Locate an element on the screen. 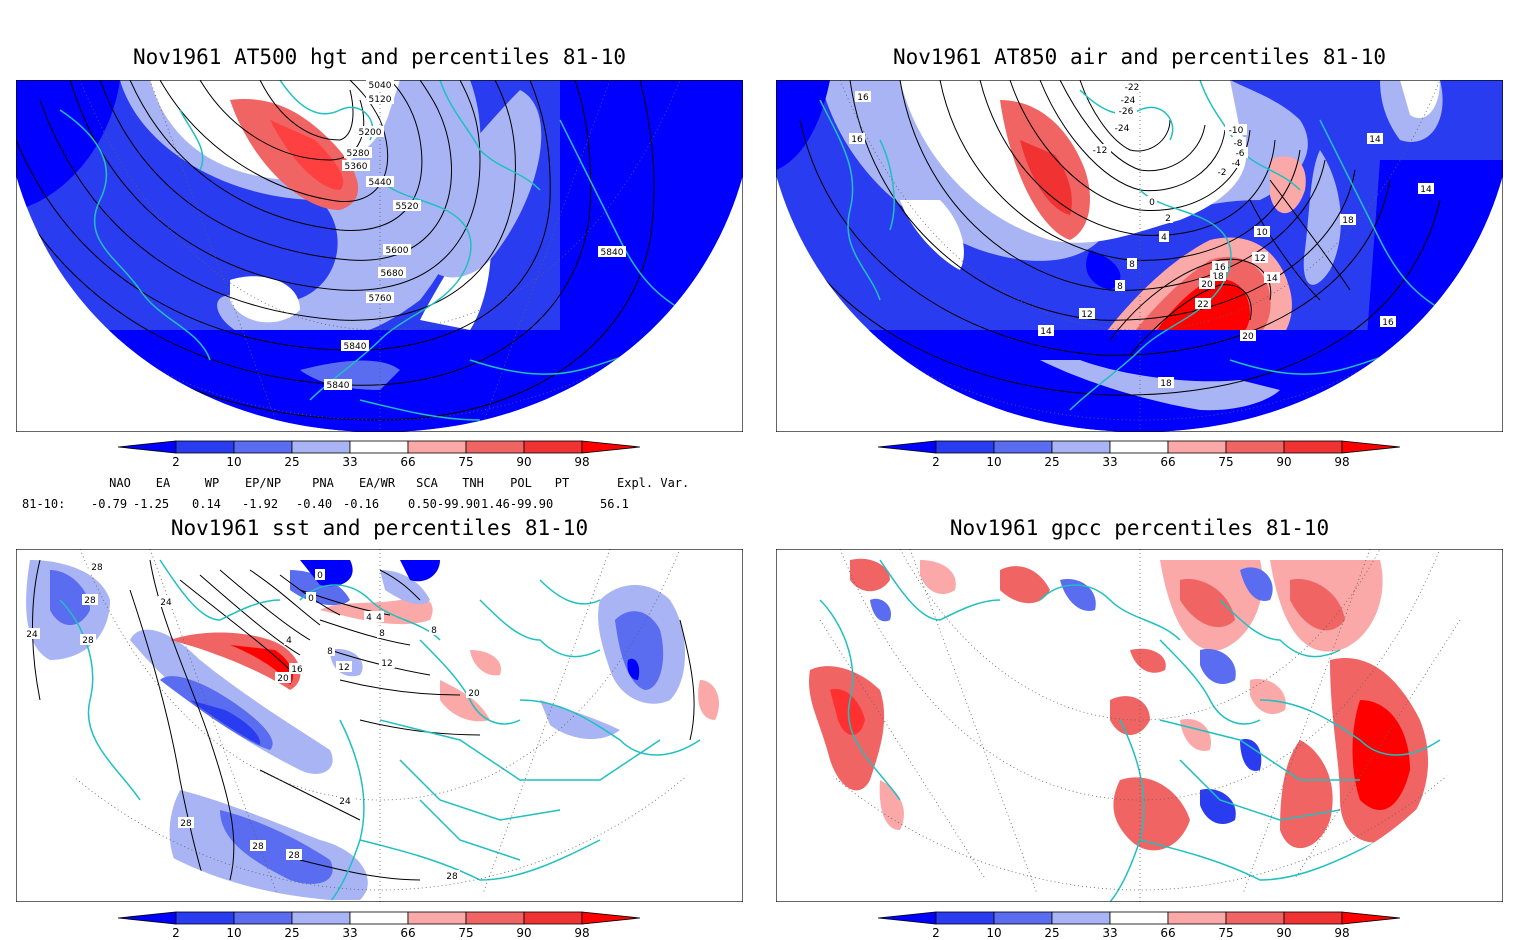  contour-label: -2 is located at coordinates (1222, 173).